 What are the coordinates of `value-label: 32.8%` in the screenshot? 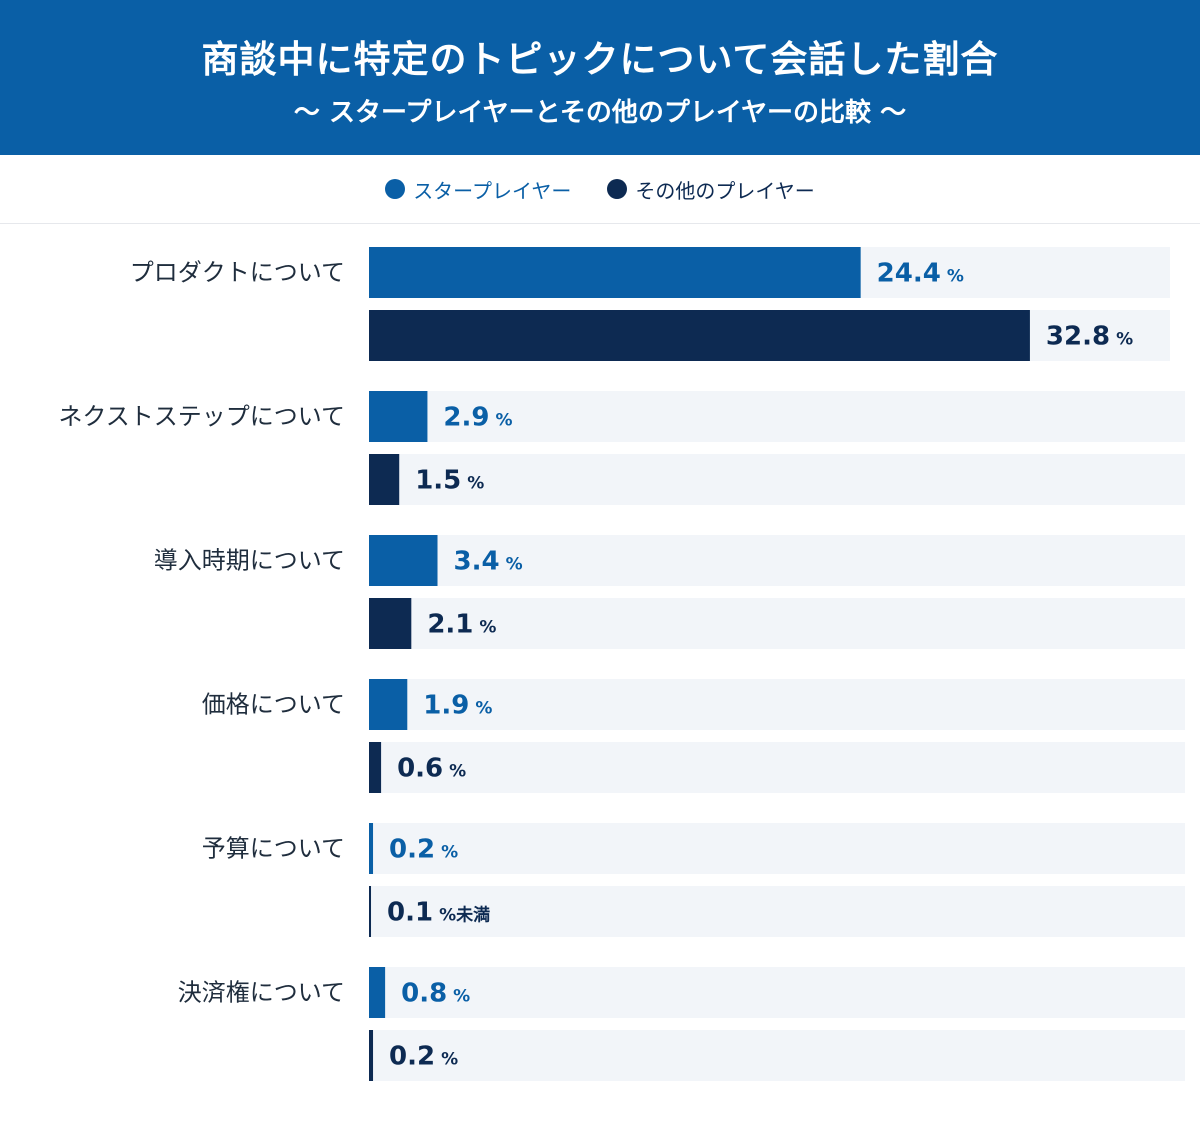 It's located at (1089, 337).